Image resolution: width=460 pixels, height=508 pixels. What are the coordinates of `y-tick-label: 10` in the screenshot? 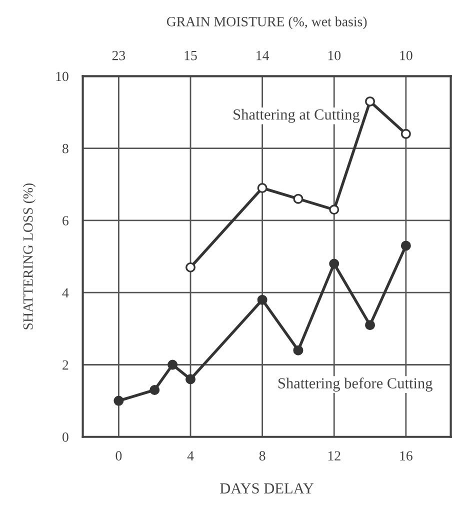 It's located at (62, 77).